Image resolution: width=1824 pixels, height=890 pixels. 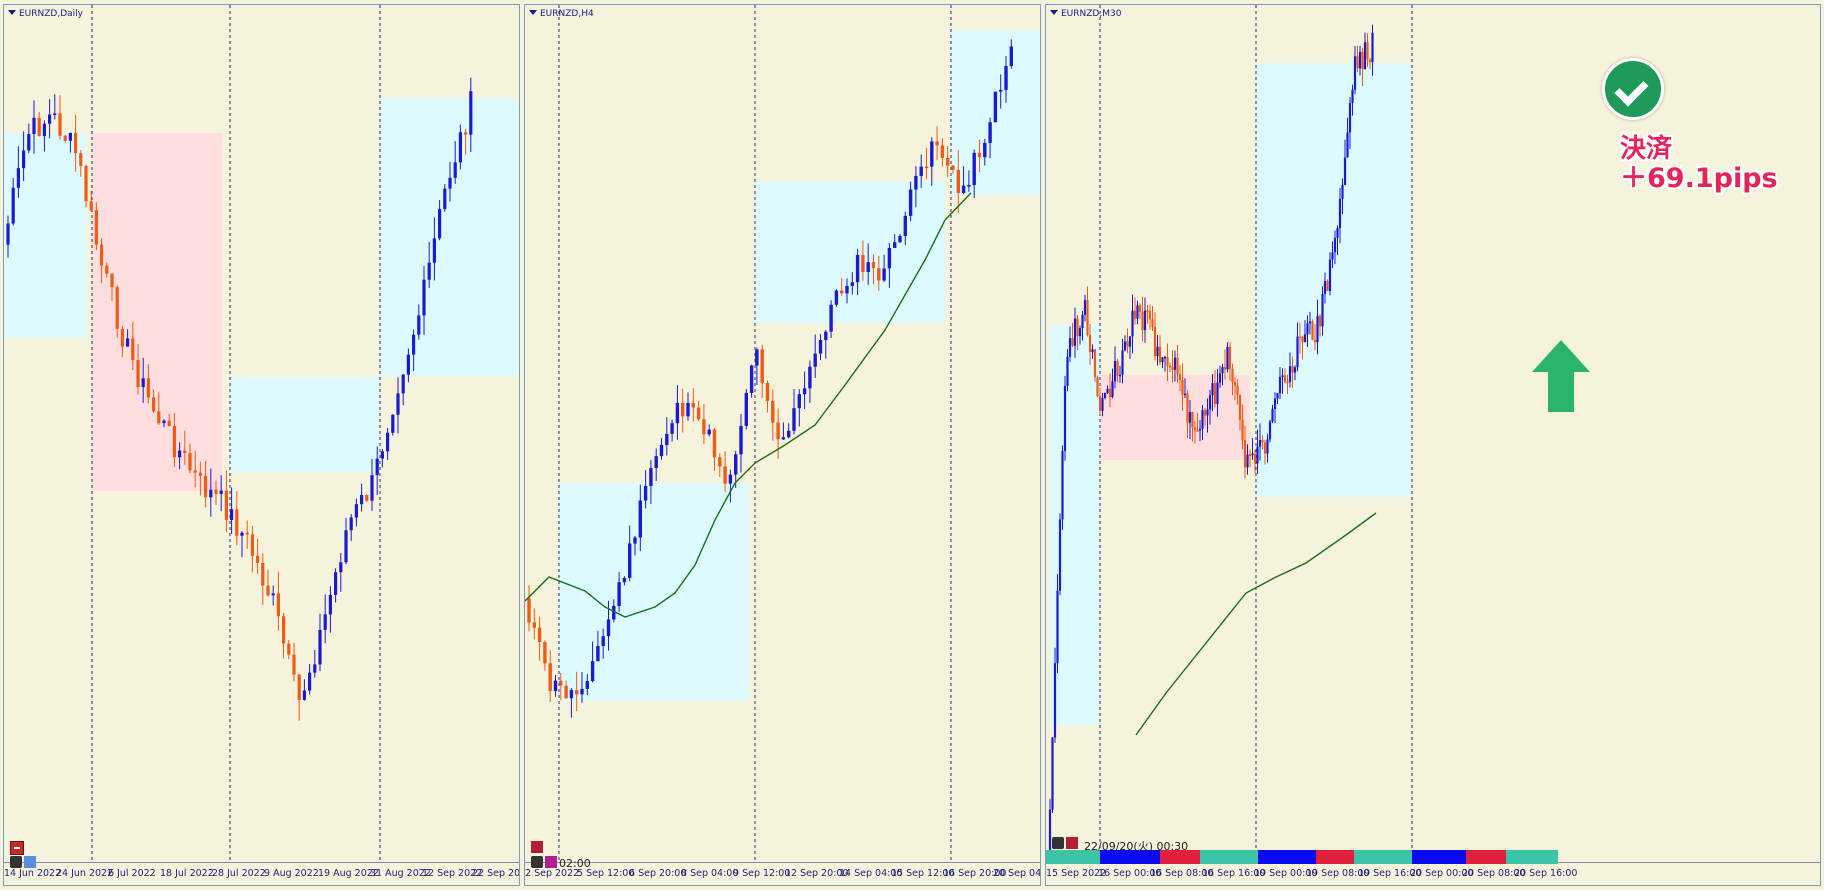 I want to click on settlement-annotation: 決済 ＋69.1pips, so click(x=1699, y=164).